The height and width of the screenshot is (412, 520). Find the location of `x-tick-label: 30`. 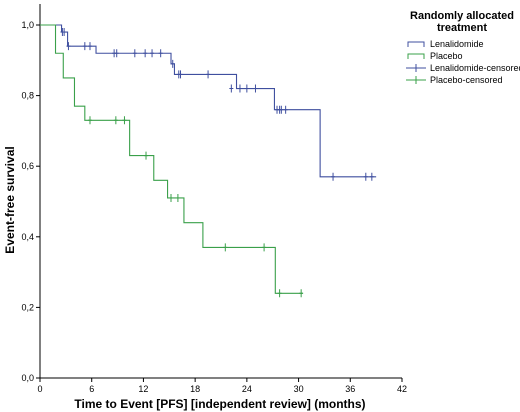

x-tick-label: 30 is located at coordinates (299, 389).